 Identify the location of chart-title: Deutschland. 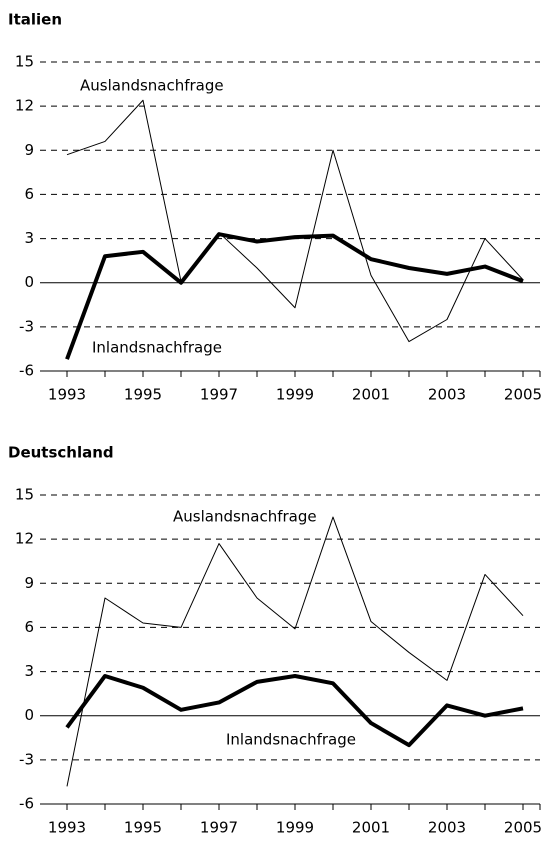
(61, 453).